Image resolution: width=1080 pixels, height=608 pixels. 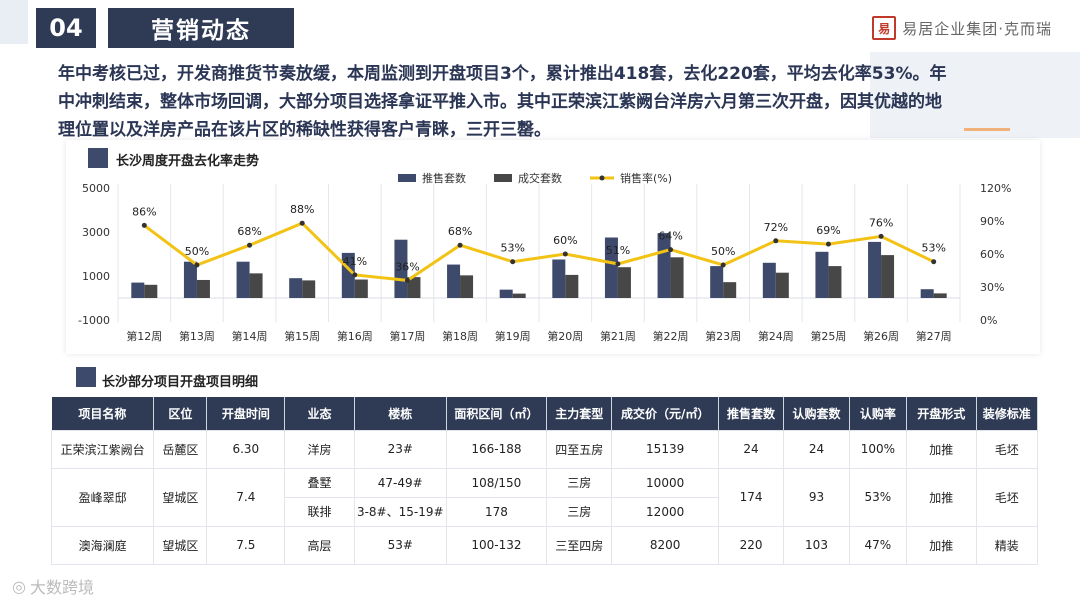 I want to click on y-right-tick-label: 30%, so click(x=992, y=287).